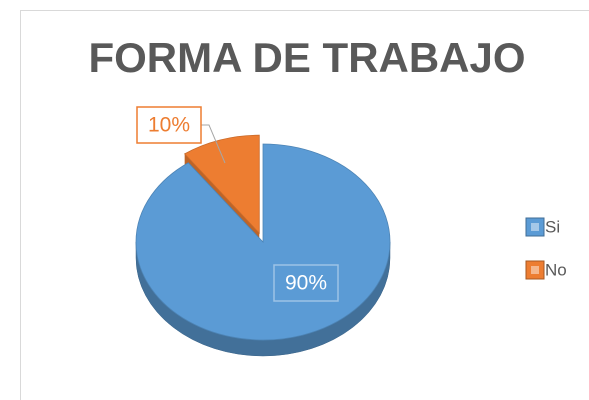 This screenshot has height=400, width=589. Describe the element at coordinates (552, 226) in the screenshot. I see `legend-label: Si` at that location.